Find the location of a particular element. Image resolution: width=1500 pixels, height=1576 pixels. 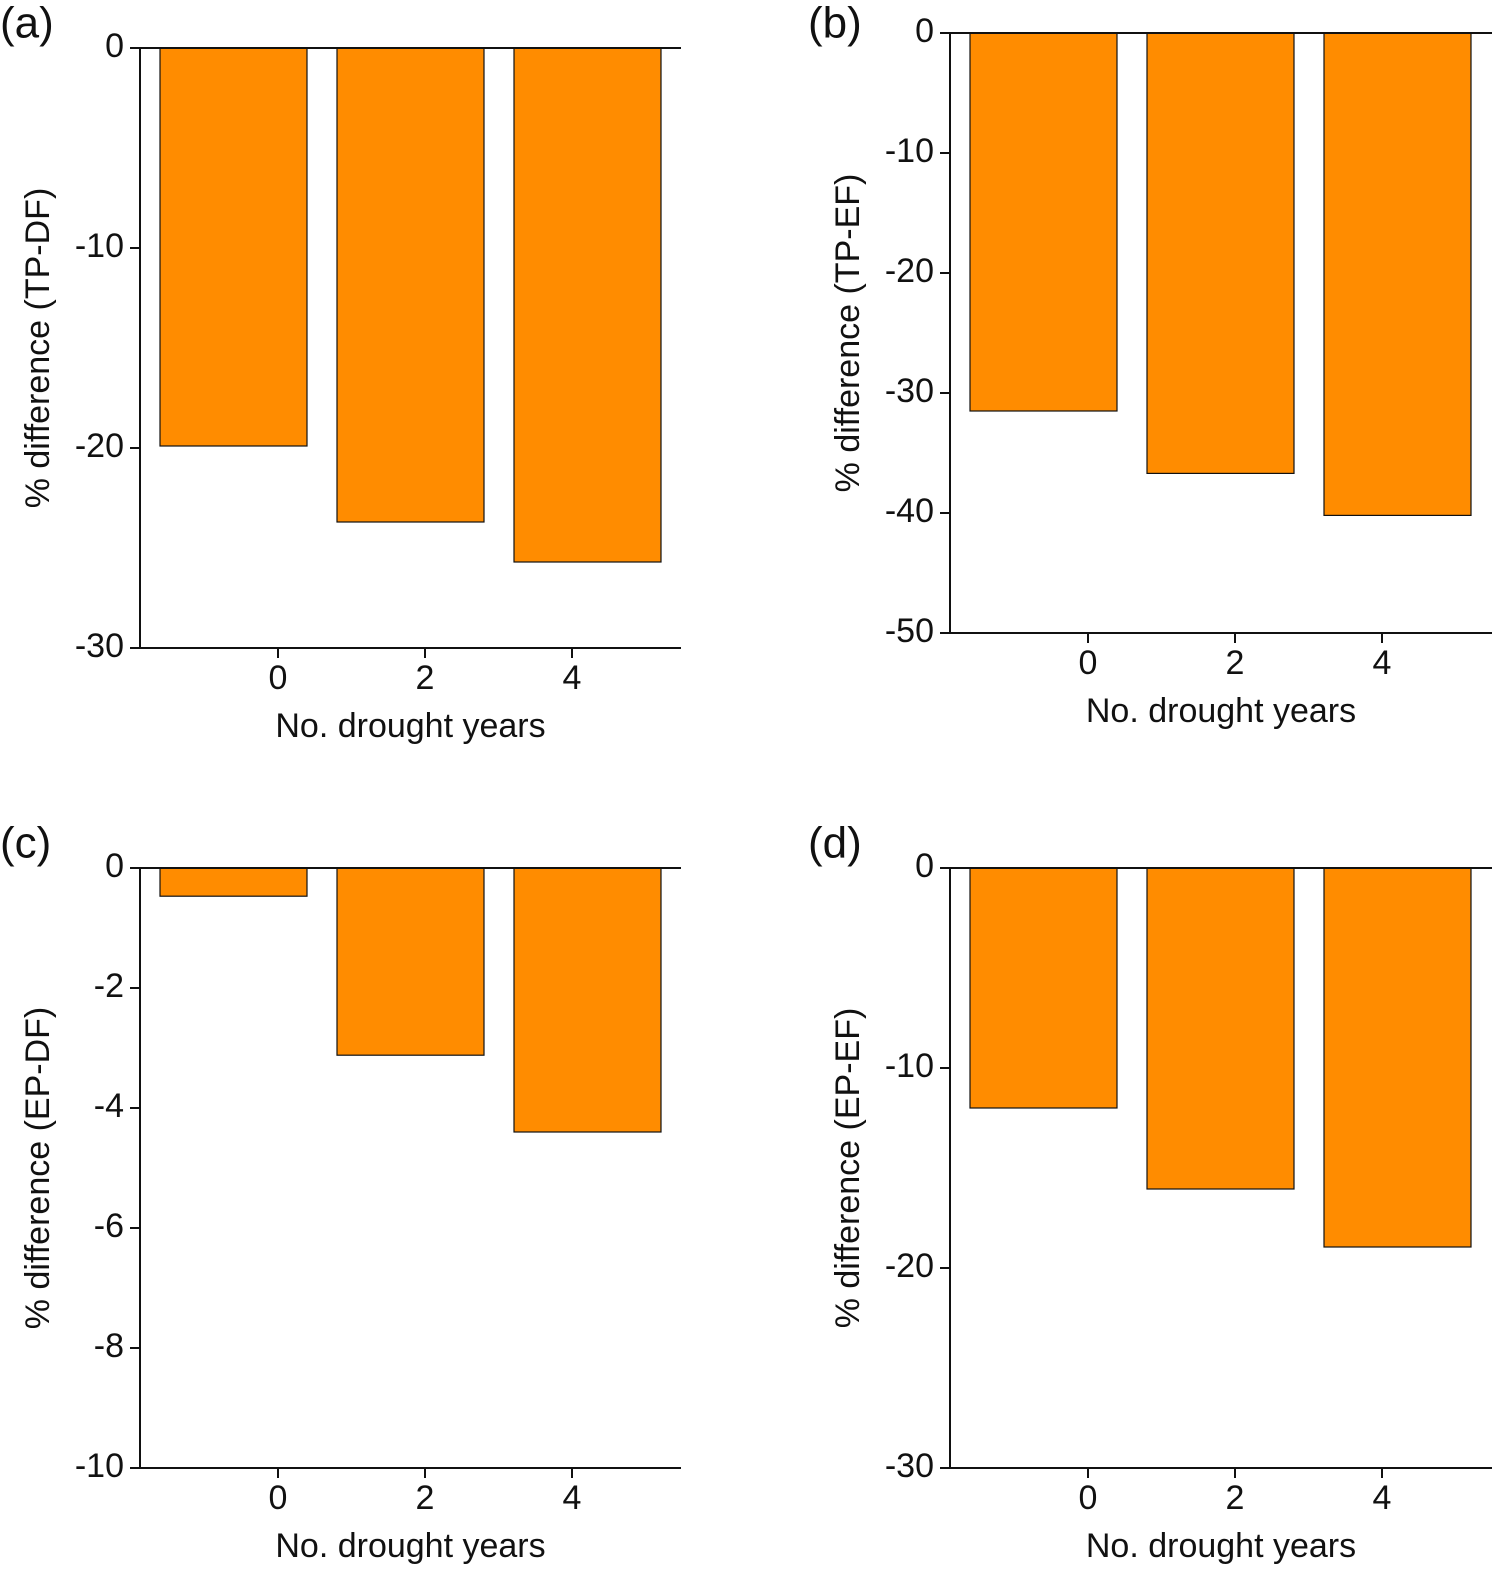

y-axis-label: % difference (EP-EF) is located at coordinates (848, 1168).